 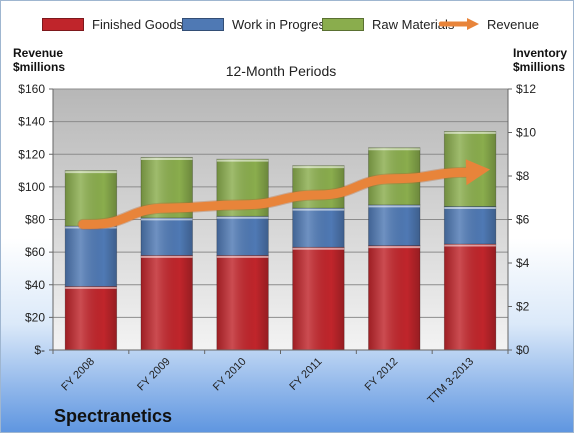 I want to click on legend-finished-goods: Finished Goods, so click(x=112, y=24).